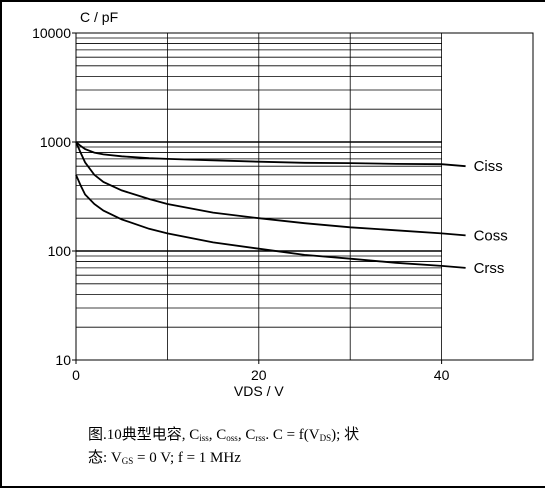 Image resolution: width=547 pixels, height=488 pixels. I want to click on y-axis-label: C / pF, so click(99, 17).